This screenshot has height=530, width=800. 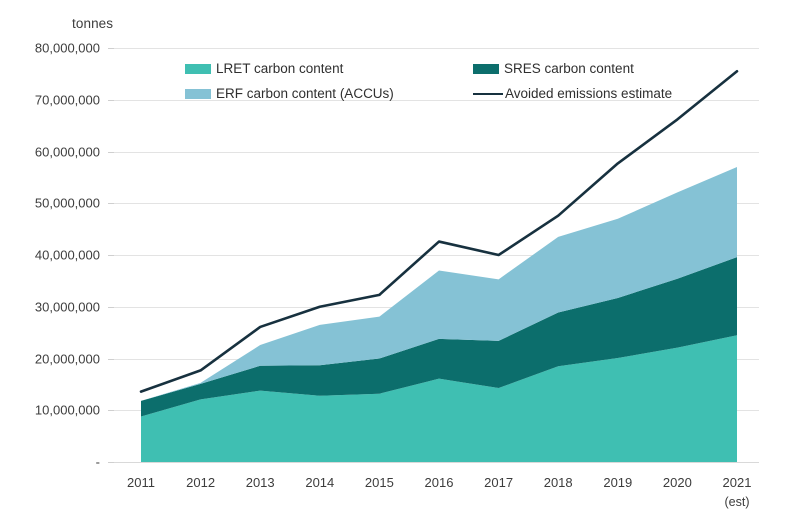 I want to click on legend-entry: SRES carbon content, so click(x=553, y=68).